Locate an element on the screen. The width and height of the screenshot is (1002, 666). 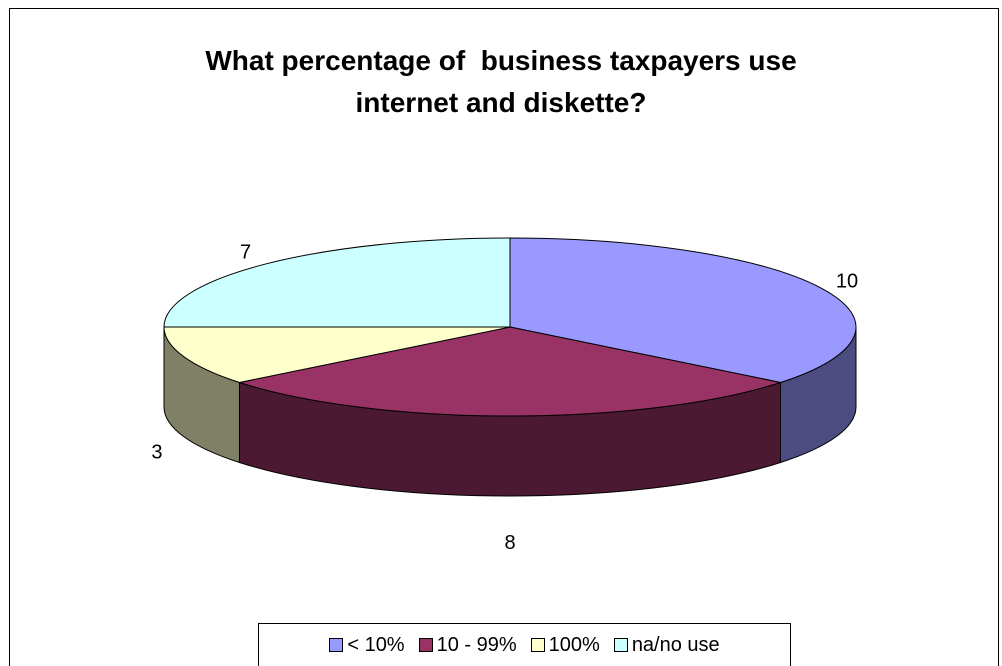
legend-item-under-10: < 10% is located at coordinates (367, 645).